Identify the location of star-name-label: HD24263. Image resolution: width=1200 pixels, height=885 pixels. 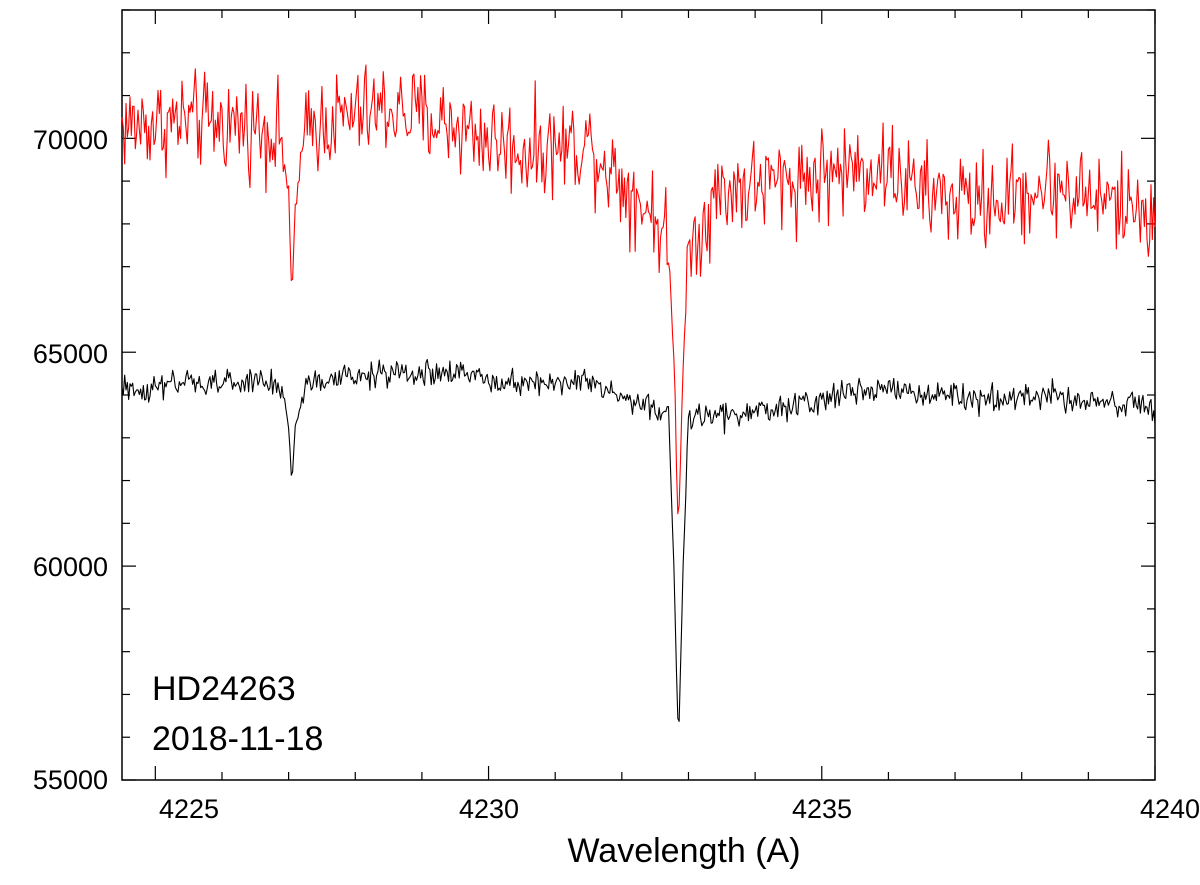
(224, 689).